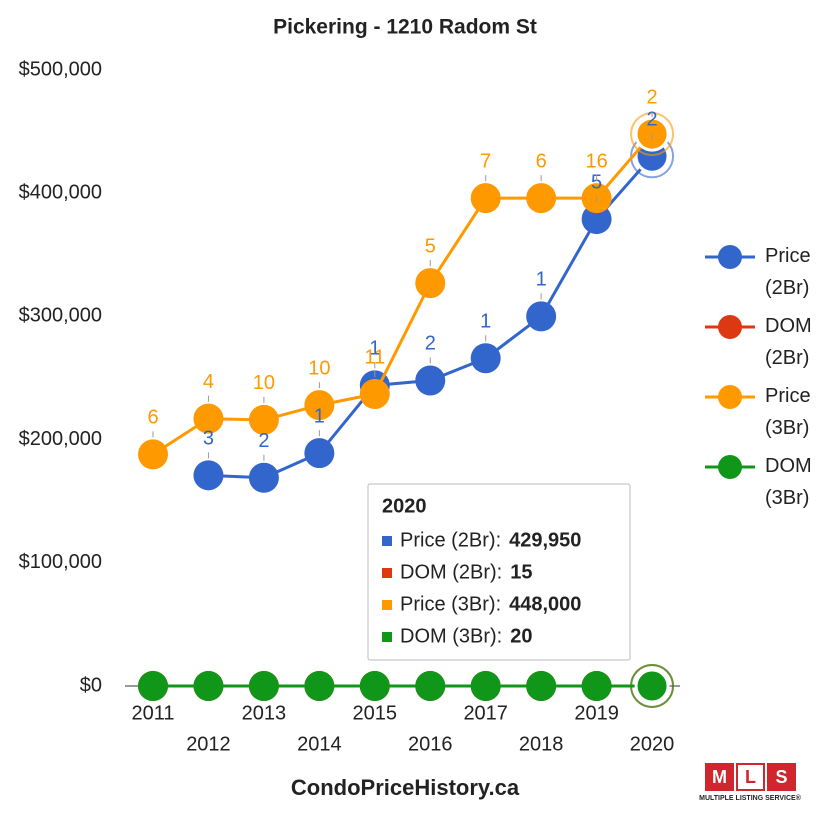 This screenshot has height=830, width=825. I want to click on x-tick-label: 2014, so click(319, 744).